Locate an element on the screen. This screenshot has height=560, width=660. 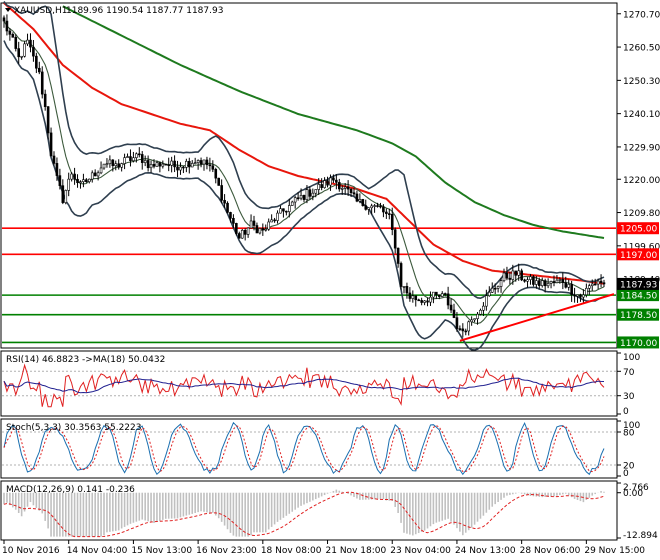
level-label-1: 1197.00 is located at coordinates (638, 256).